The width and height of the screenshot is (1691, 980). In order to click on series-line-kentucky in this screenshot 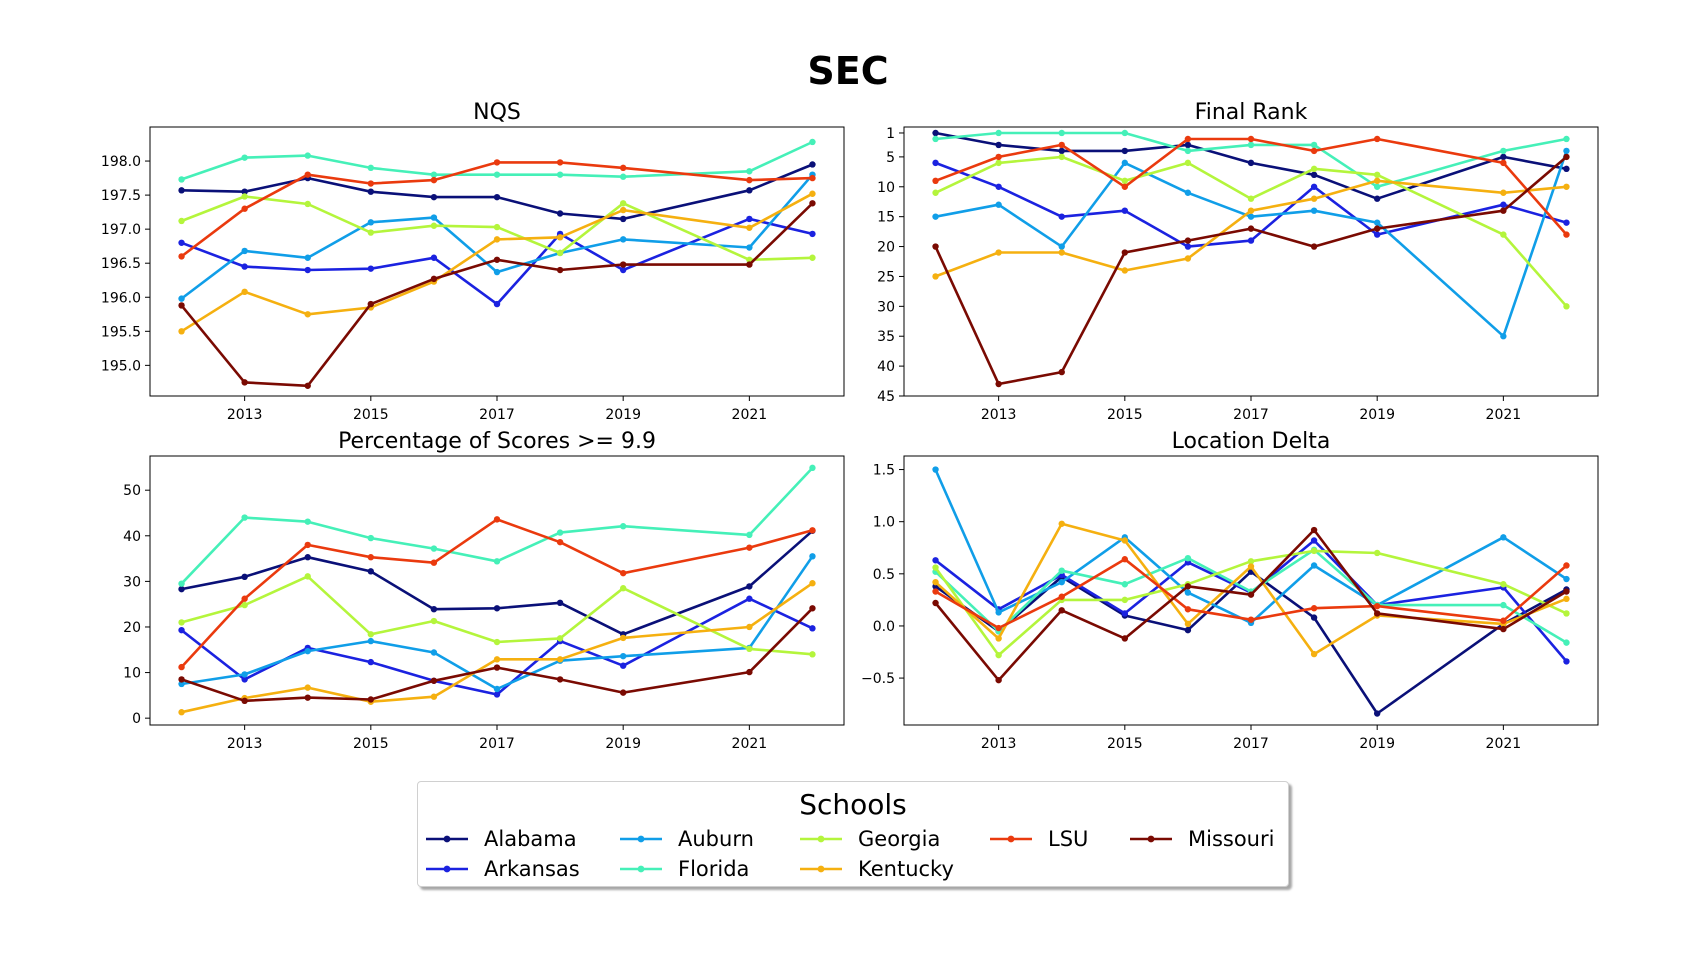, I will do `click(497, 648)`.